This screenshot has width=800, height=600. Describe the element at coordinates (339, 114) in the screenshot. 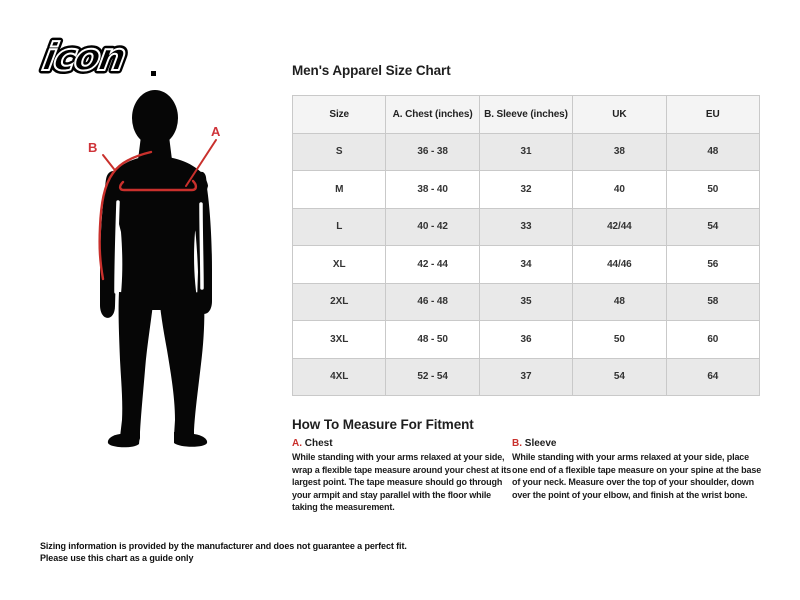

I see `column-header: Size` at that location.